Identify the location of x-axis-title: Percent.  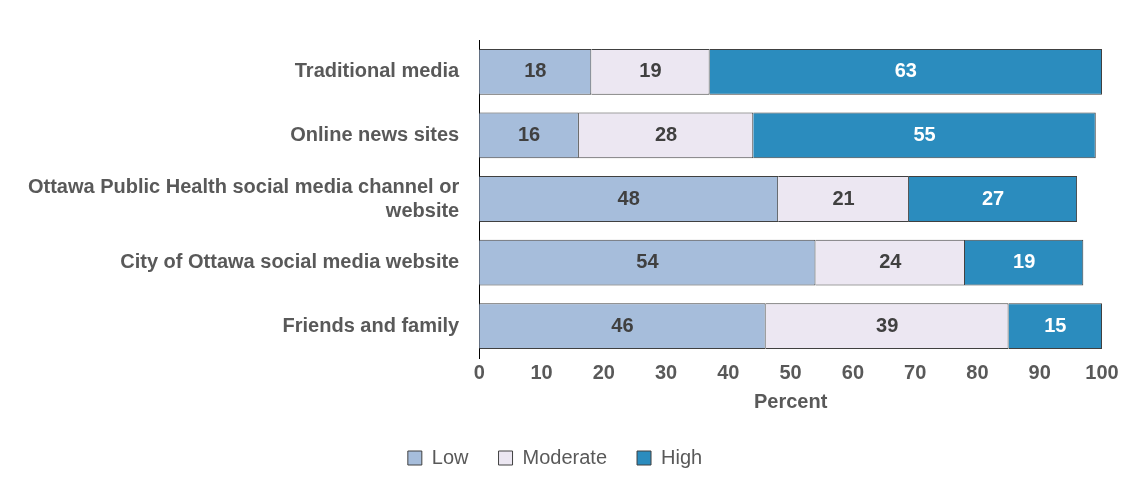
(790, 400).